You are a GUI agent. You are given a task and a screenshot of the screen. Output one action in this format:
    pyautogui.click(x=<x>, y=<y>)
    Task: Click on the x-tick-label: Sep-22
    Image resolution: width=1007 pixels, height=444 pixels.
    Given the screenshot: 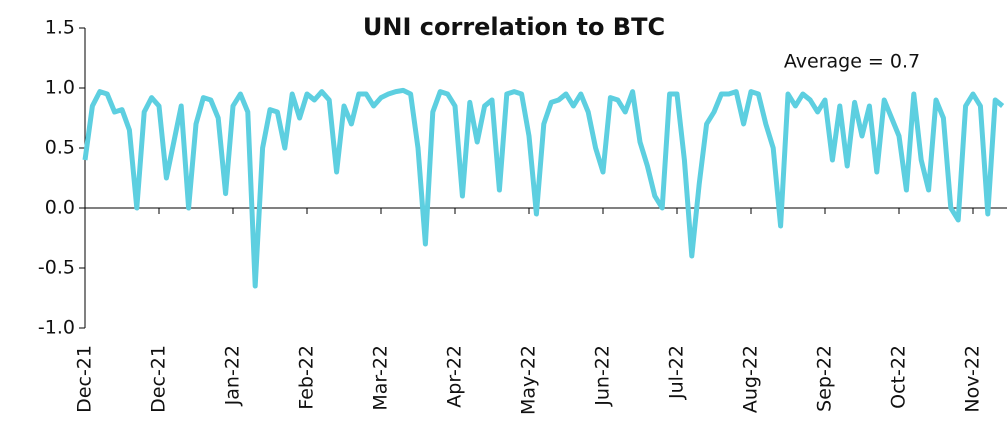 What is the action you would take?
    pyautogui.click(x=825, y=378)
    